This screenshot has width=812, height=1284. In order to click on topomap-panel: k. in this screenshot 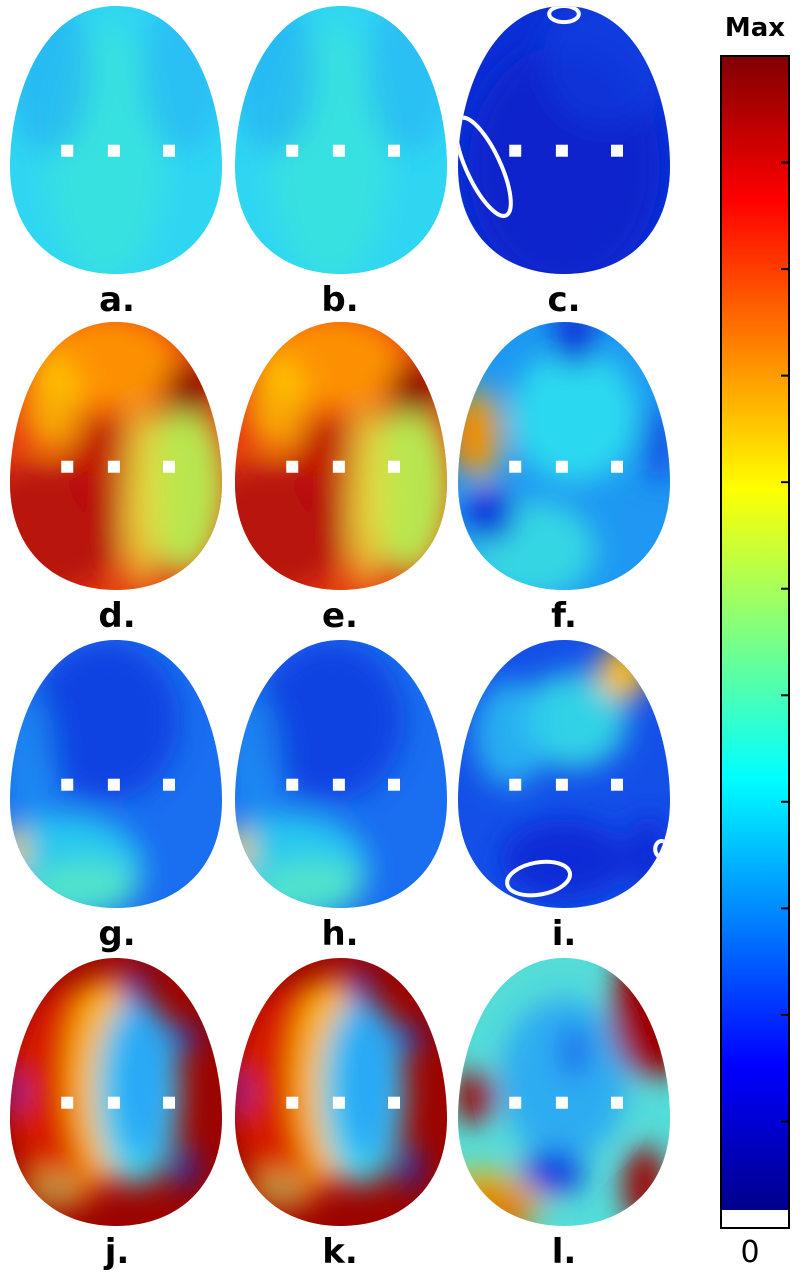, I will do `click(341, 1115)`.